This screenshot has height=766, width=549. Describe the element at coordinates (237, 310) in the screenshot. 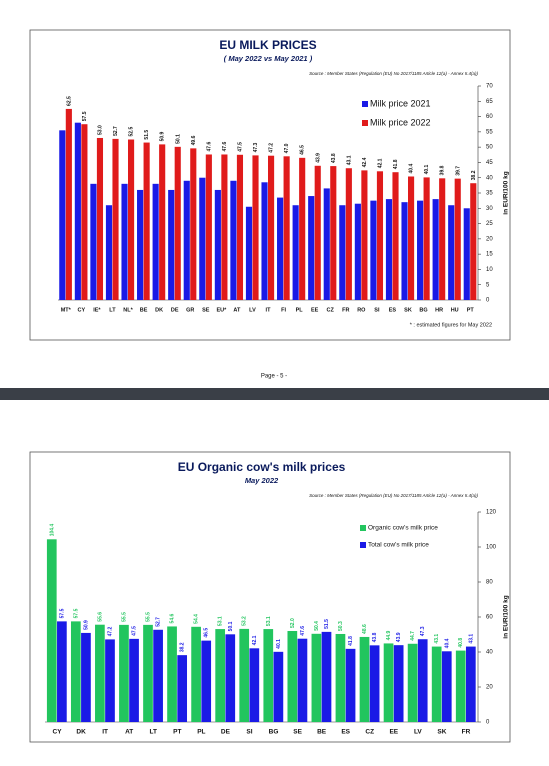

I see `x-tick-label: AT` at that location.